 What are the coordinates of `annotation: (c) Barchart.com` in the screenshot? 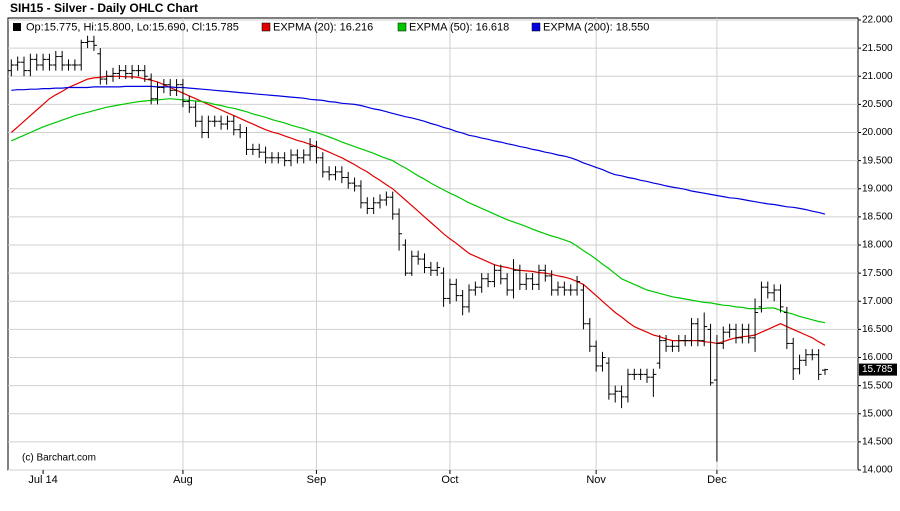 It's located at (59, 458).